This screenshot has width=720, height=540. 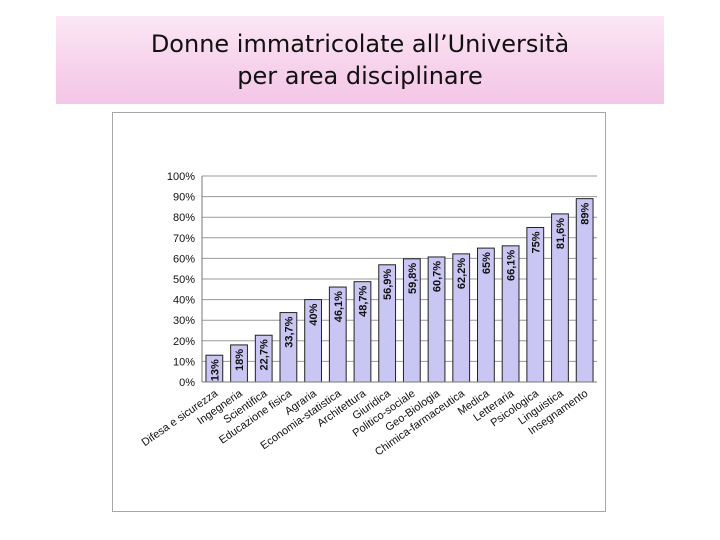 What do you see at coordinates (512, 265) in the screenshot?
I see `data-label: 66,1%` at bounding box center [512, 265].